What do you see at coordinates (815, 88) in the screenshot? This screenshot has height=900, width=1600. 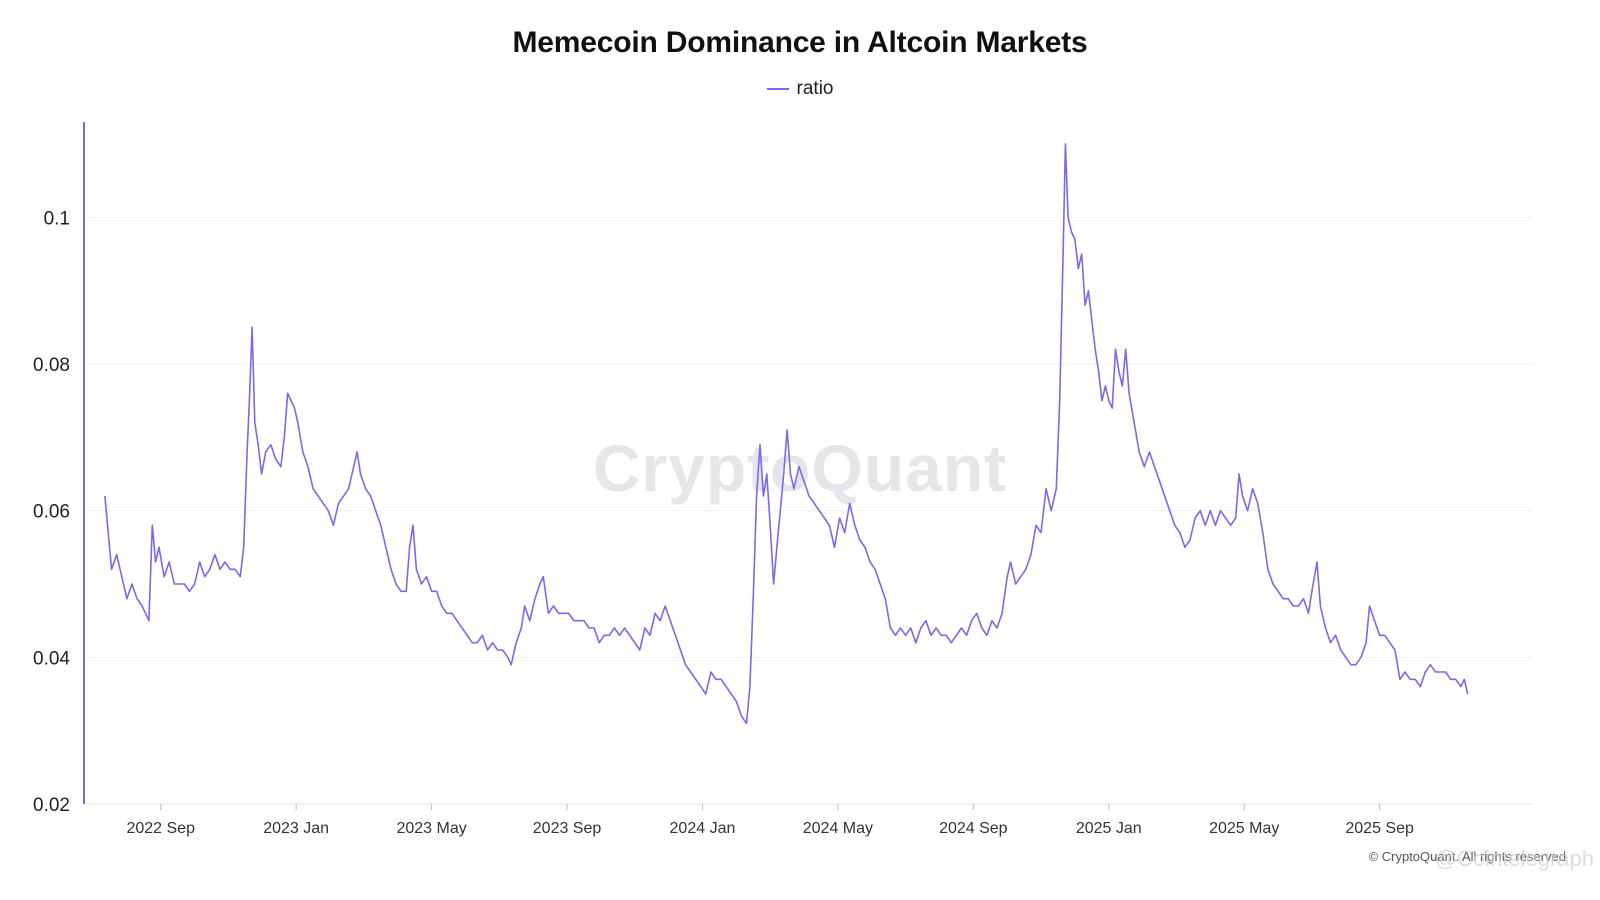 I see `legend-label-ratio: ratio` at bounding box center [815, 88].